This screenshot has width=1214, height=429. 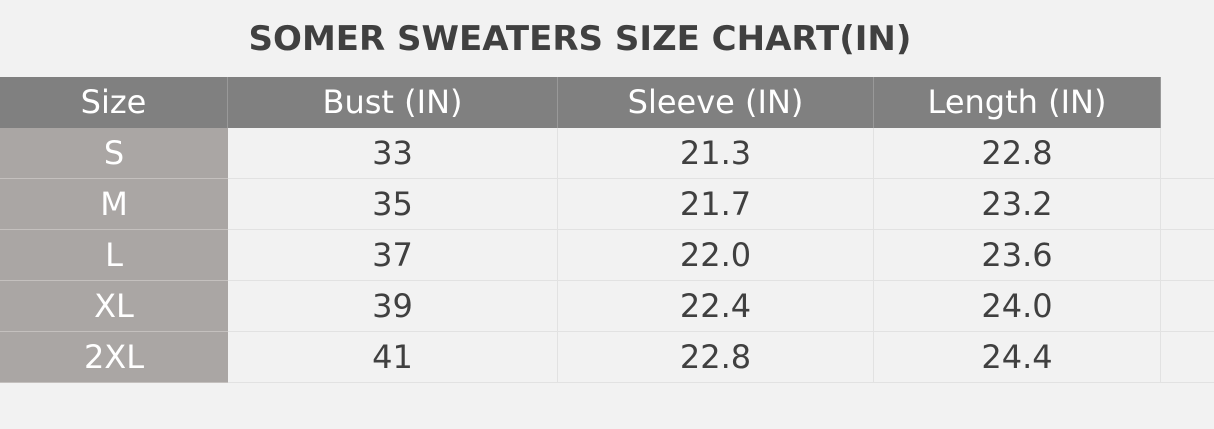 I want to click on data-cell: 21.3, so click(x=716, y=153).